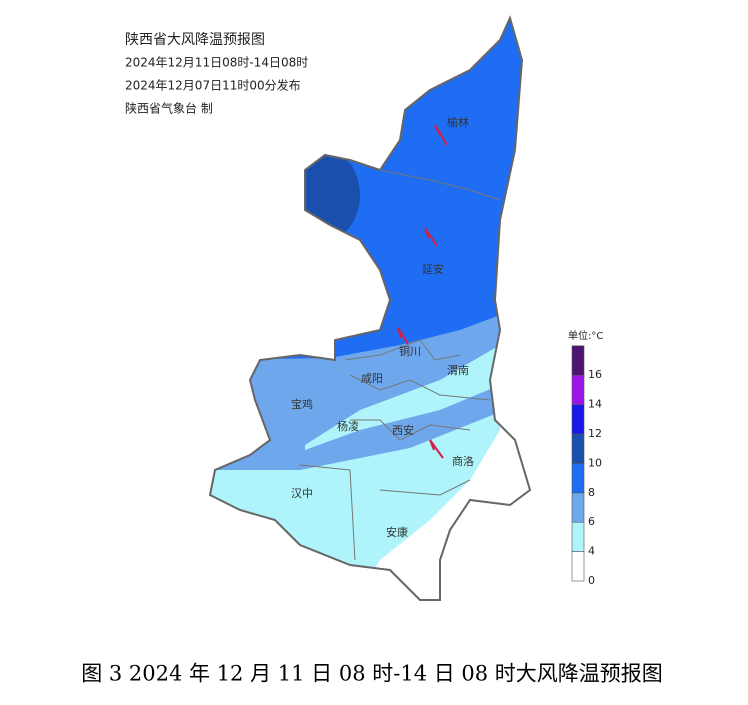 Image resolution: width=748 pixels, height=705 pixels. Describe the element at coordinates (433, 269) in the screenshot. I see `city-label: 延安` at that location.